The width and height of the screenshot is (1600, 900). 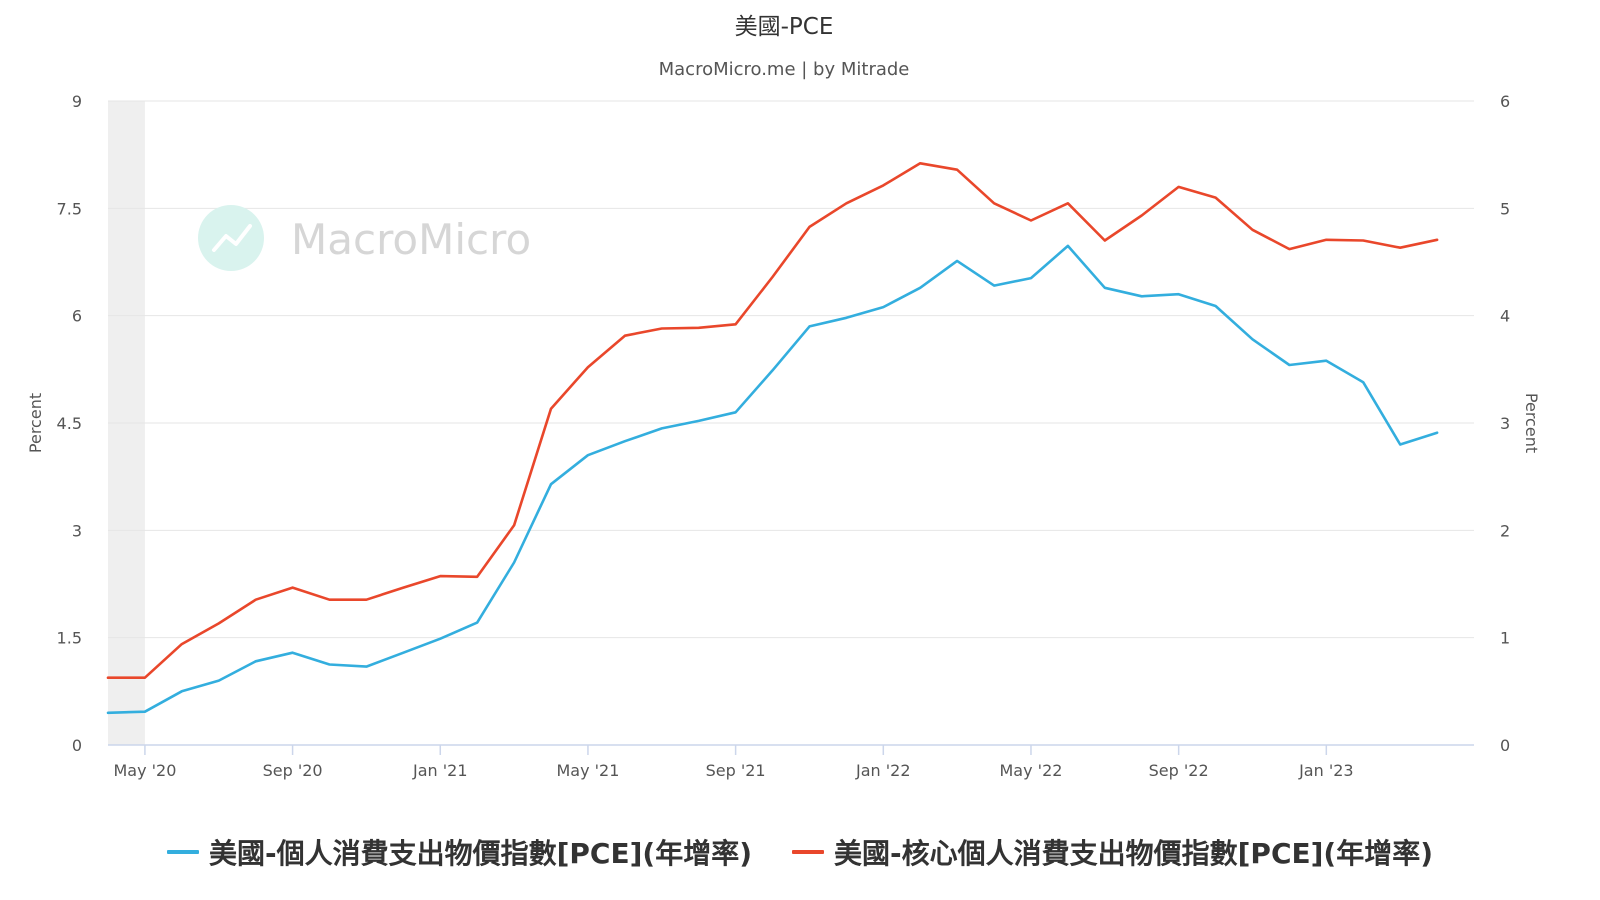 I want to click on y-axis-left-label: Percent, so click(x=35, y=423).